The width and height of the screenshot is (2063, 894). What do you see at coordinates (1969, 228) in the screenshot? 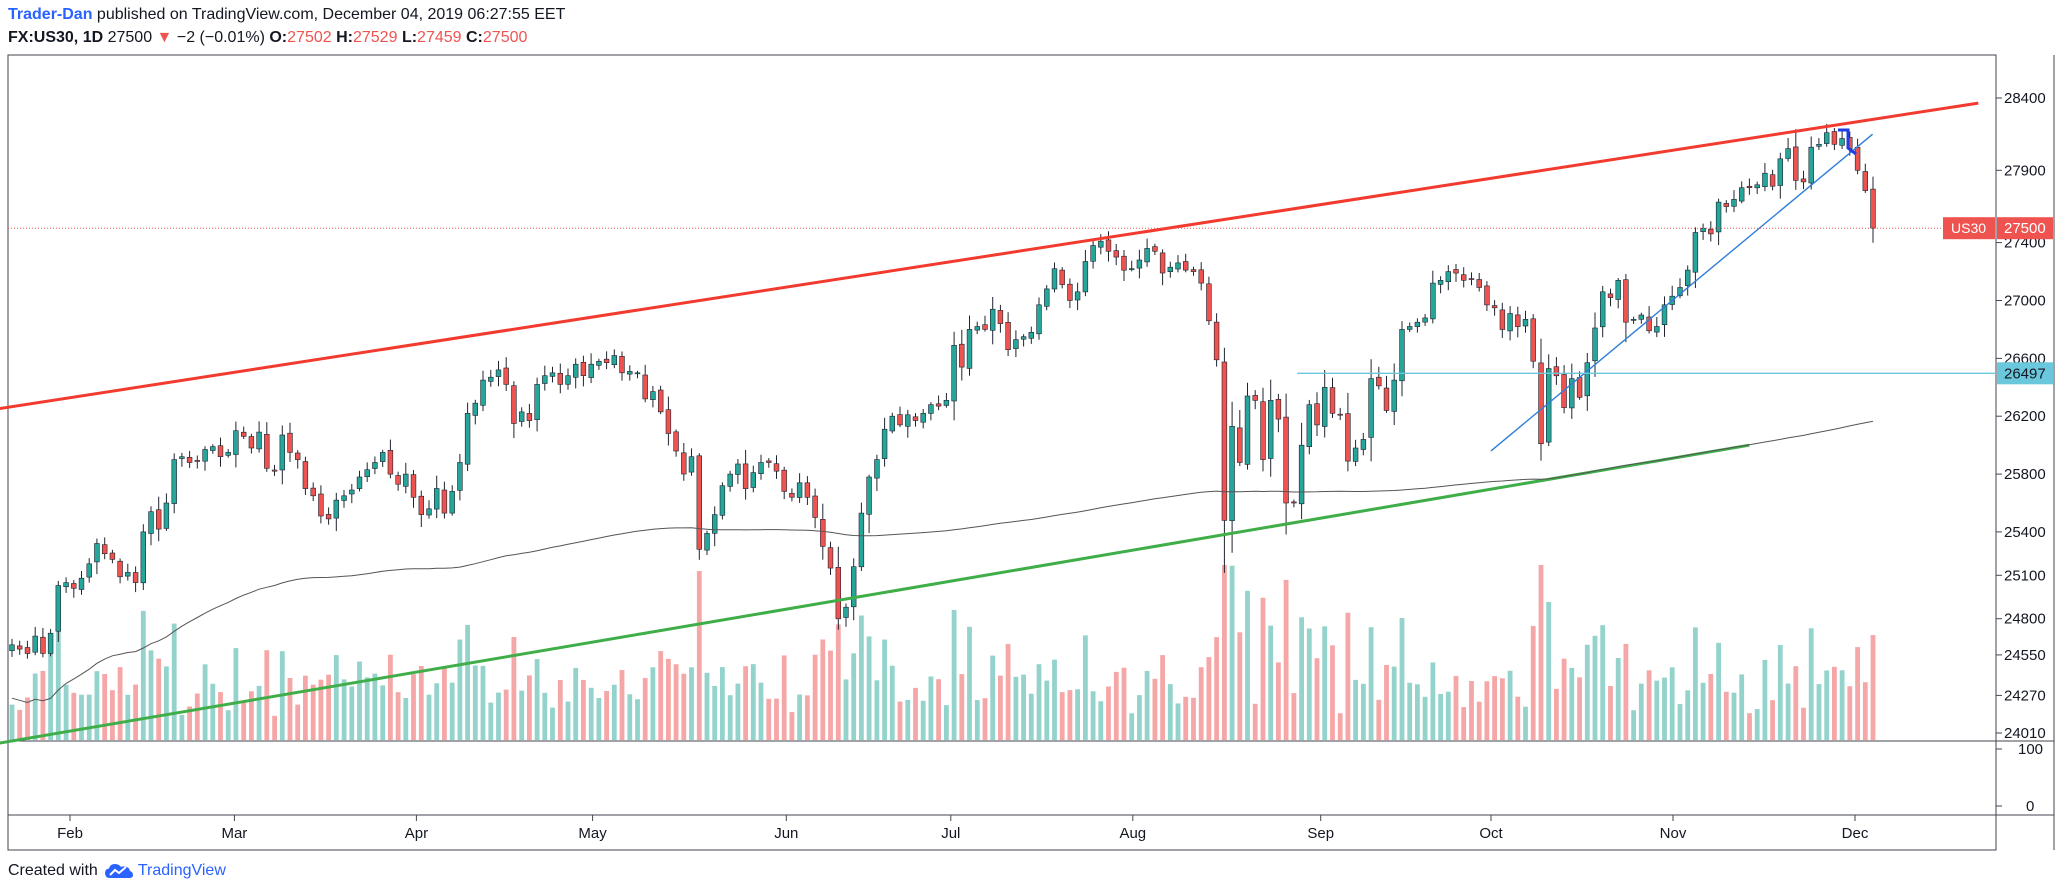
I see `symbol-label-tag` at bounding box center [1969, 228].